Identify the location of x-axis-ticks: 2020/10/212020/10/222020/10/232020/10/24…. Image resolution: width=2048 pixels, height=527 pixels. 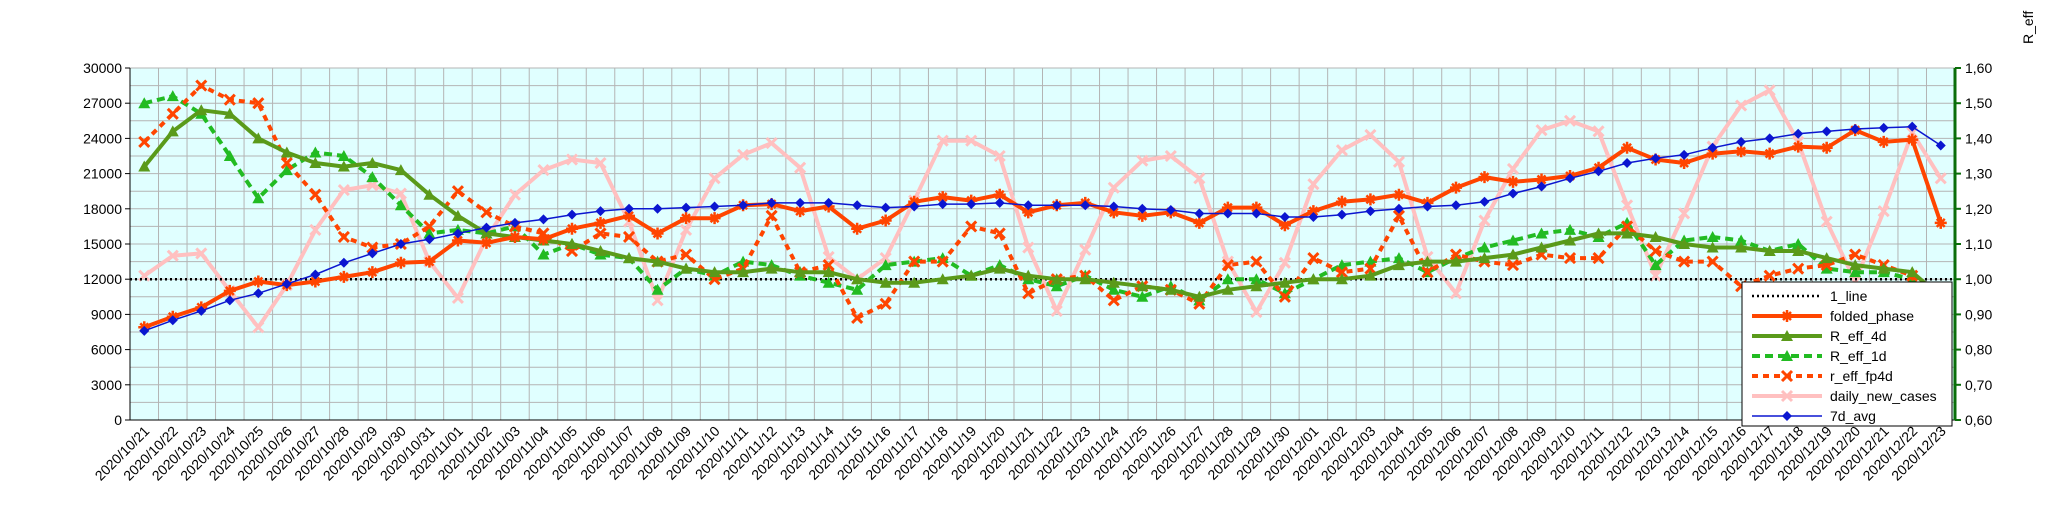
(1020, 453).